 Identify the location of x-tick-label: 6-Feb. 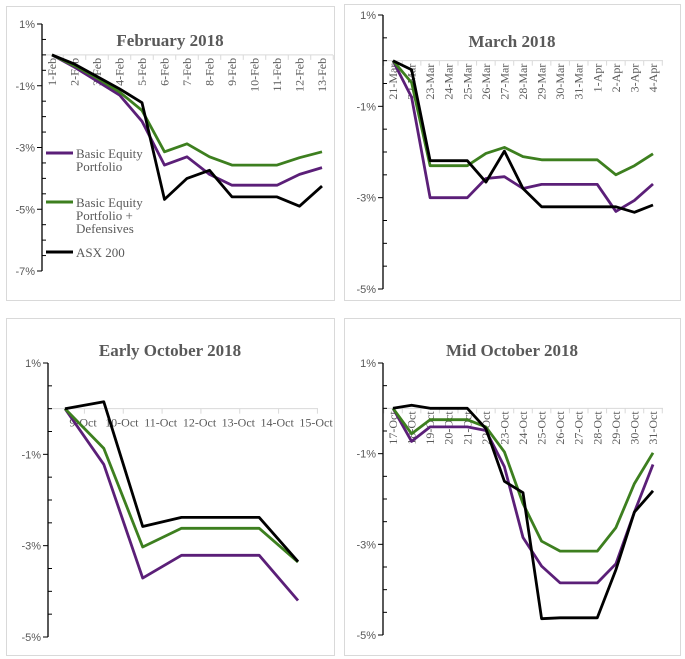
(165, 72).